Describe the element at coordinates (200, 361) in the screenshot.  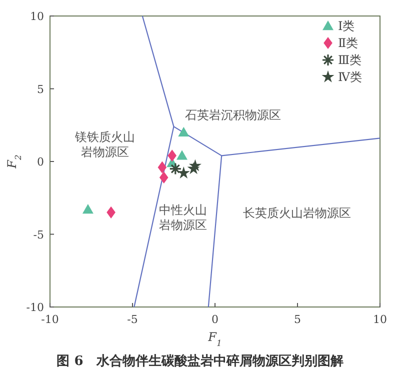
I see `text: 图 6 水合物伴生碳酸盐岩中碎屑物源区判别图解` at that location.